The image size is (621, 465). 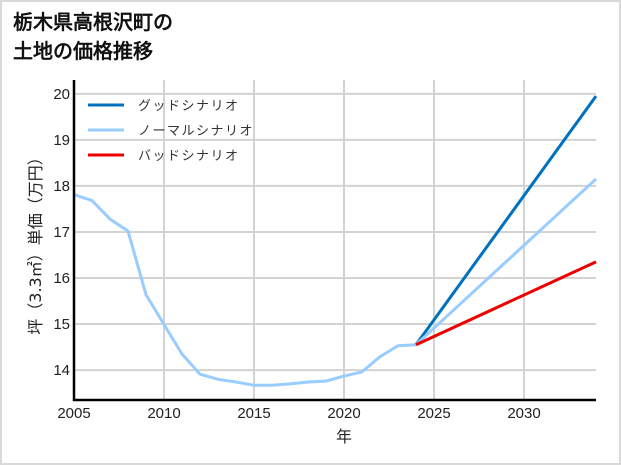 What do you see at coordinates (189, 106) in the screenshot?
I see `legend-label: グッドシナリオ` at bounding box center [189, 106].